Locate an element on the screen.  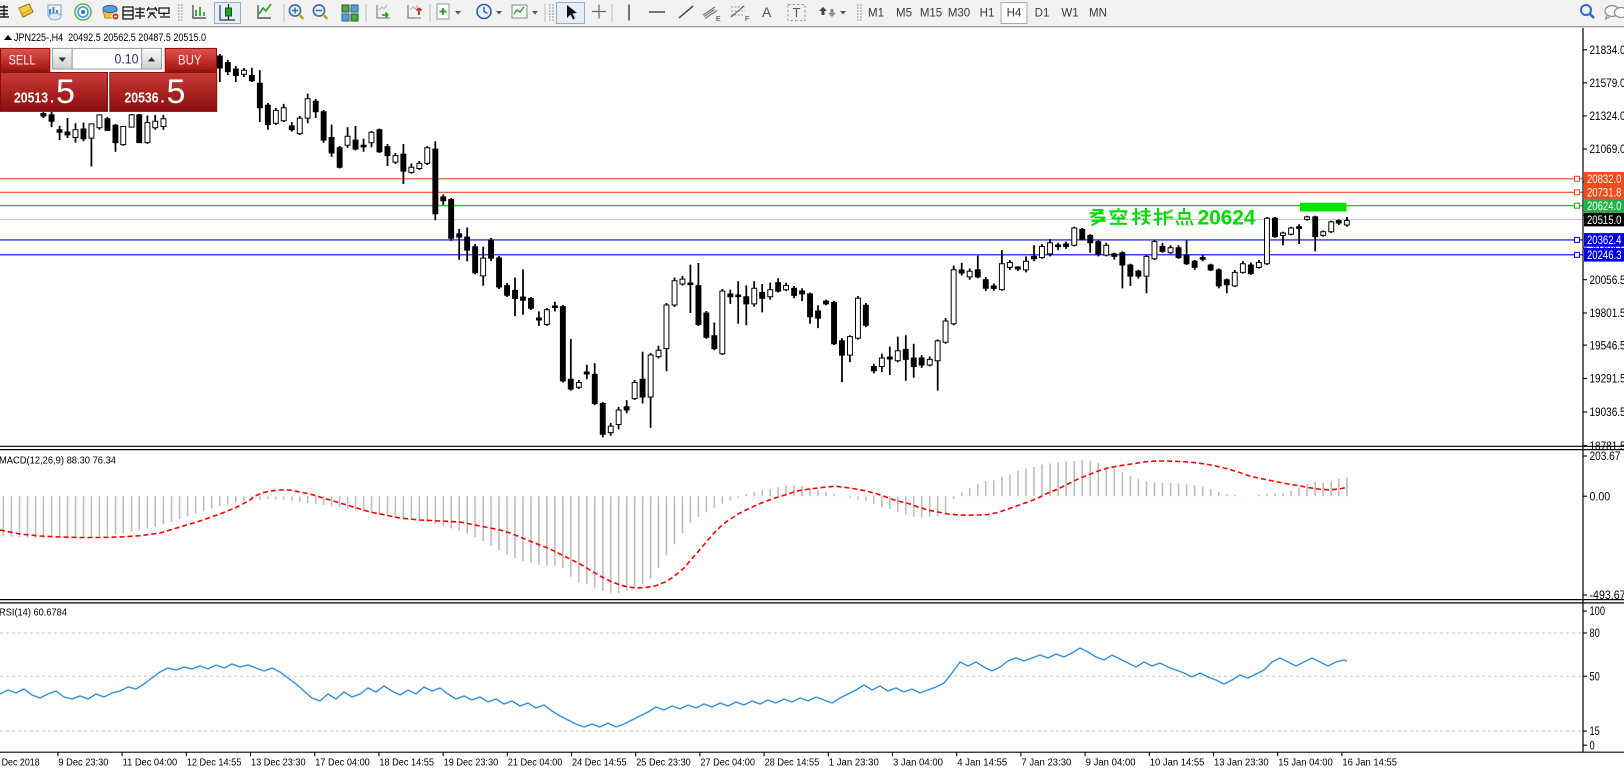
svg-text: 21834.0 is located at coordinates (1607, 51).